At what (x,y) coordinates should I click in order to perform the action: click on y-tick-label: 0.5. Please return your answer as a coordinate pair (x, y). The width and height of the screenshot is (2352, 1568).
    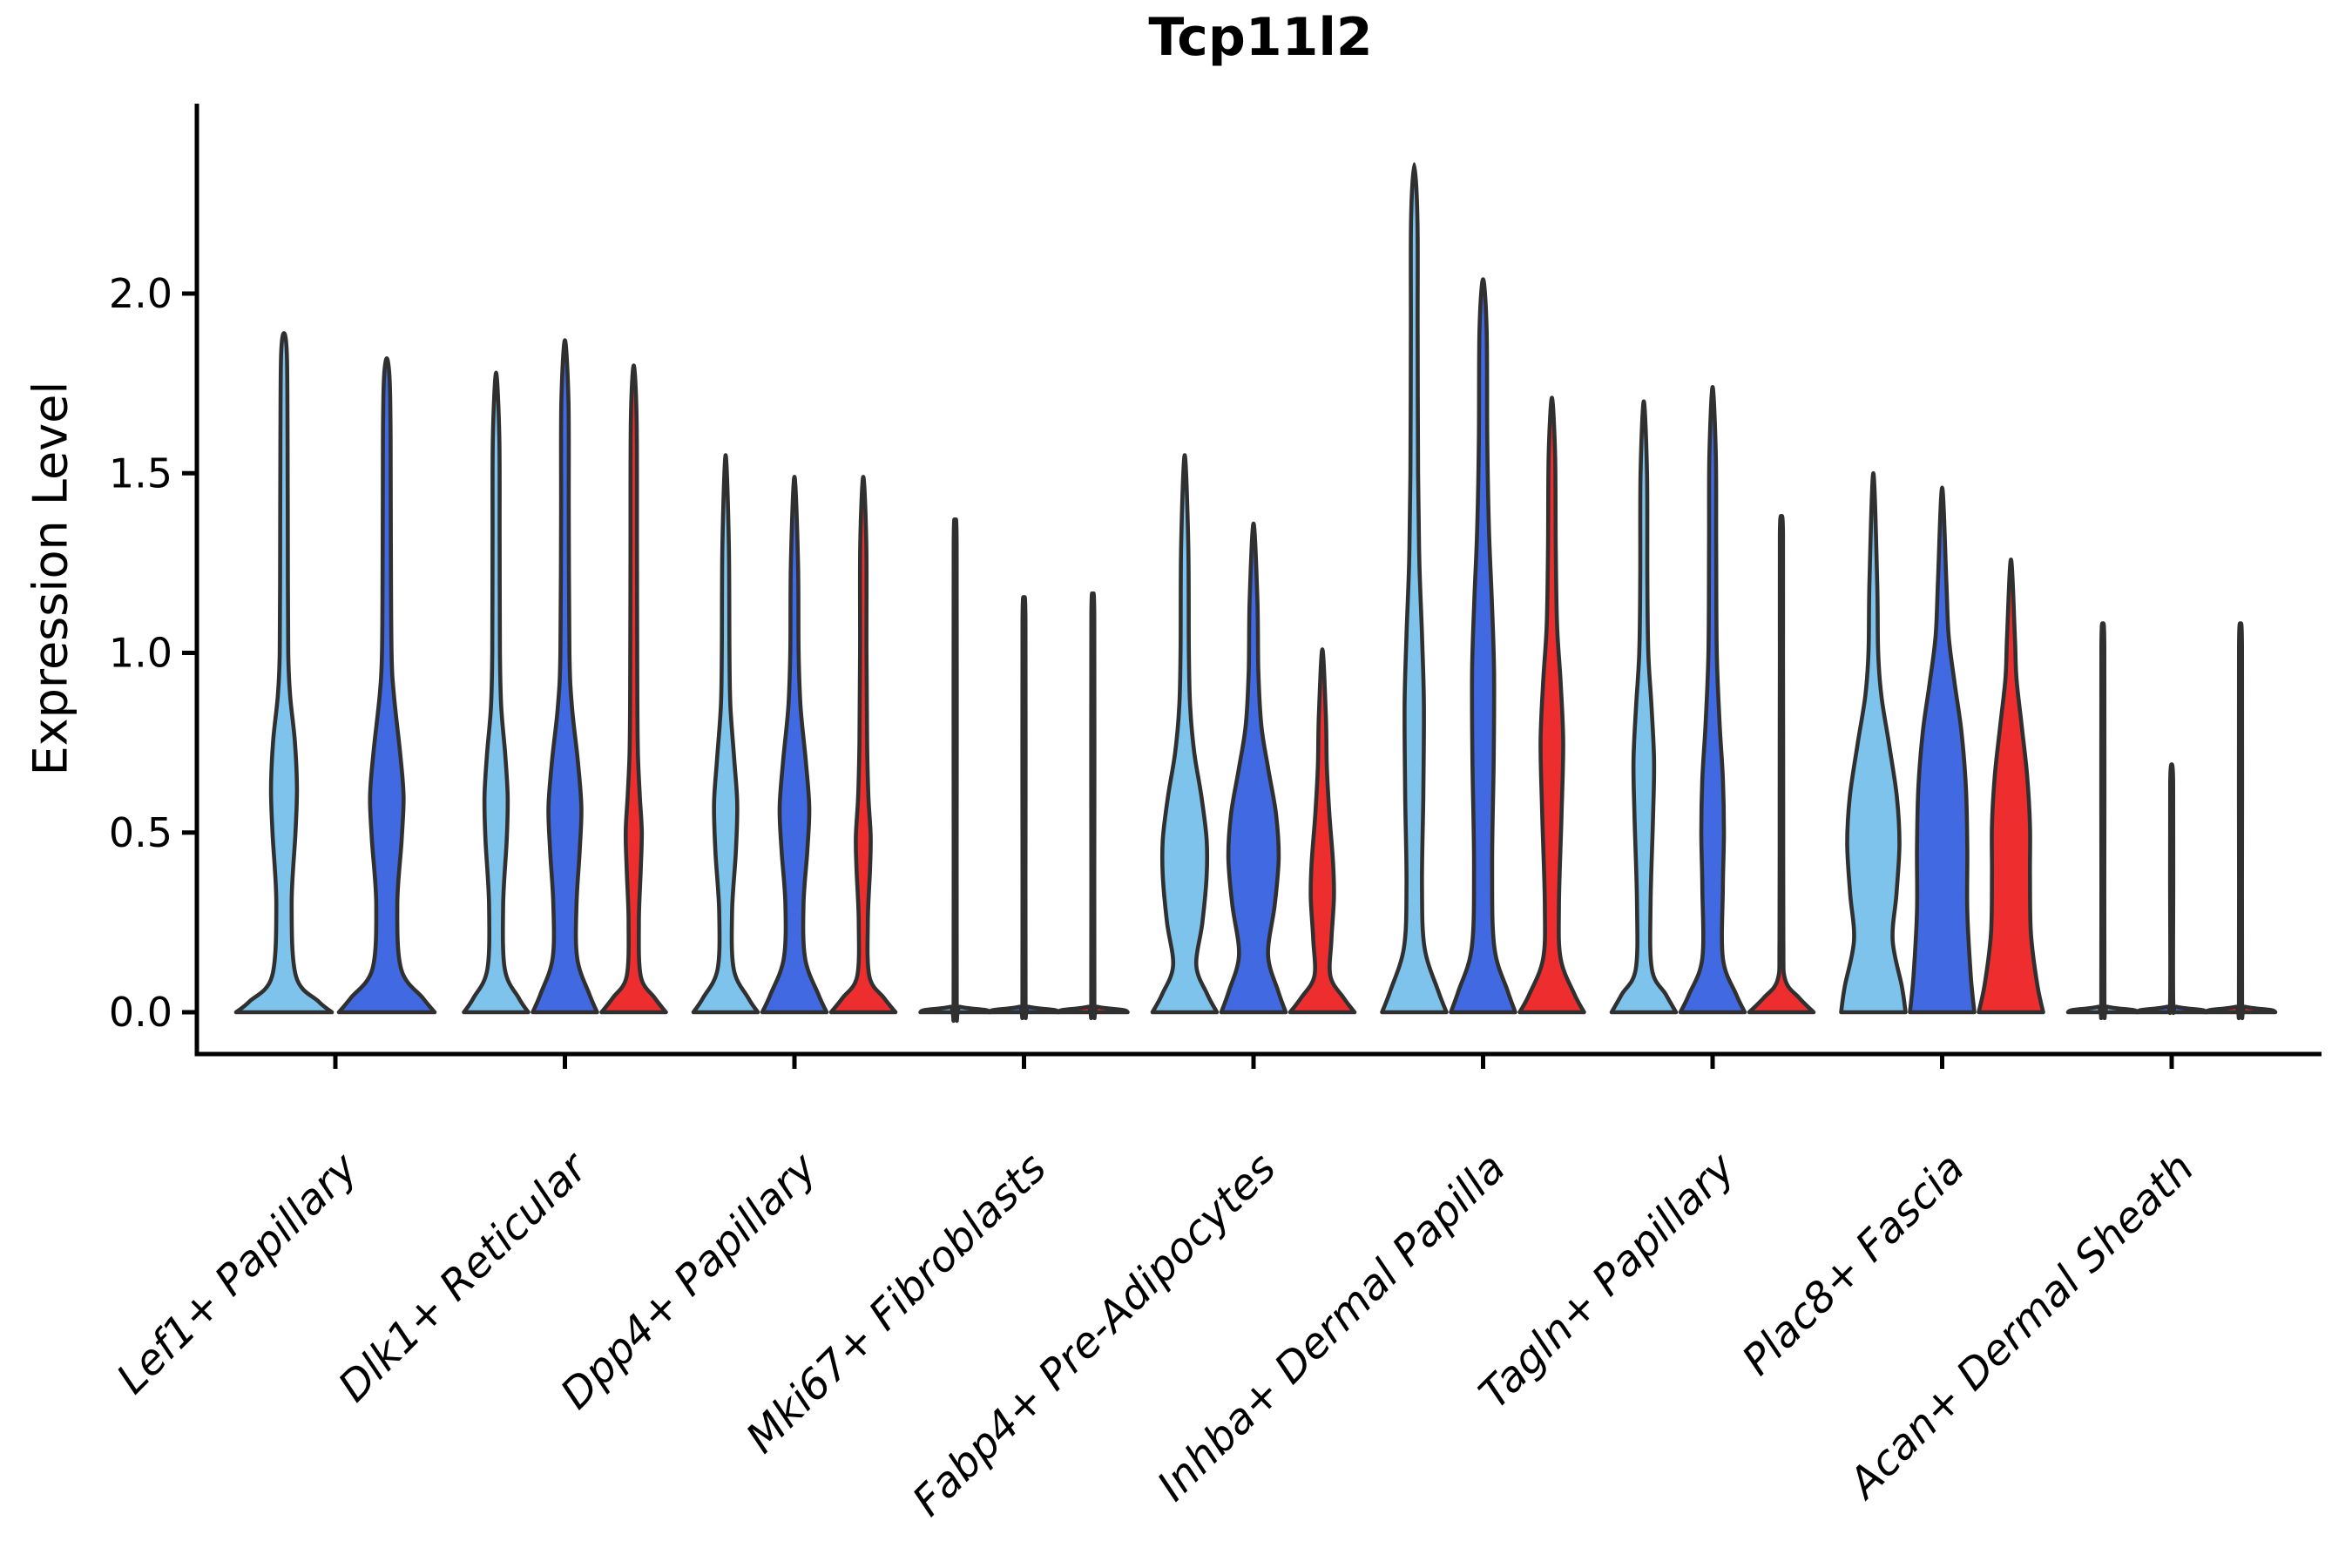
    Looking at the image, I should click on (140, 832).